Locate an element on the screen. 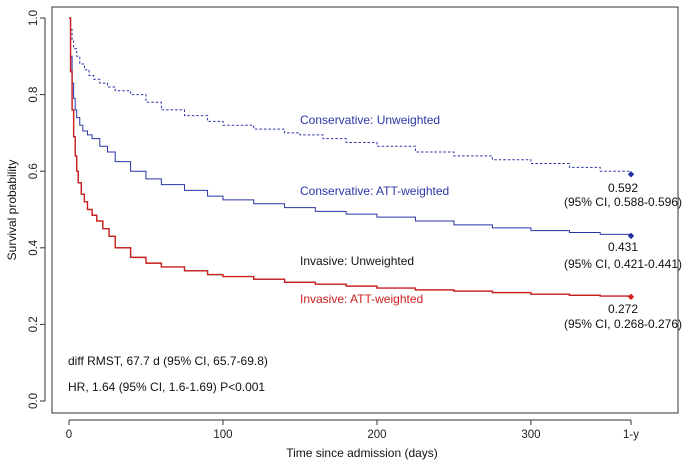  x-tick-label: 1-y is located at coordinates (631, 435).